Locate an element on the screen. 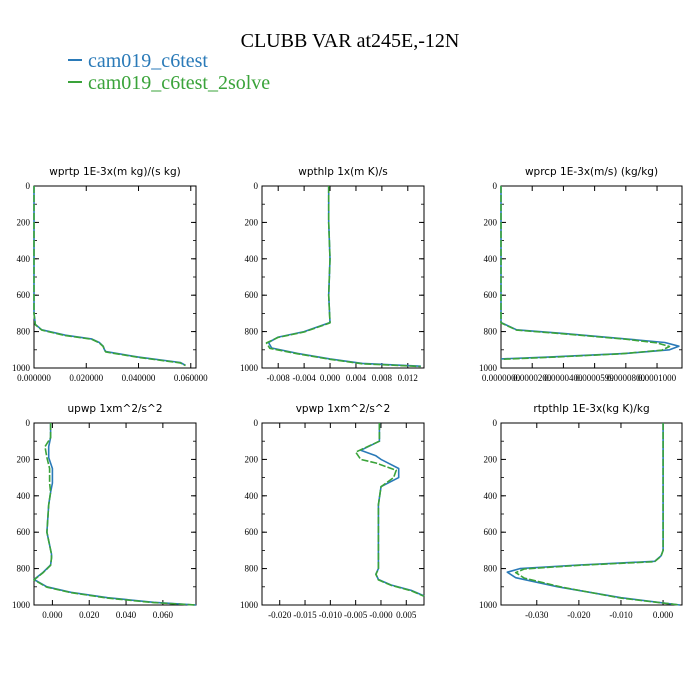  legend-item-2: cam019_c6test_2solve is located at coordinates (169, 83).